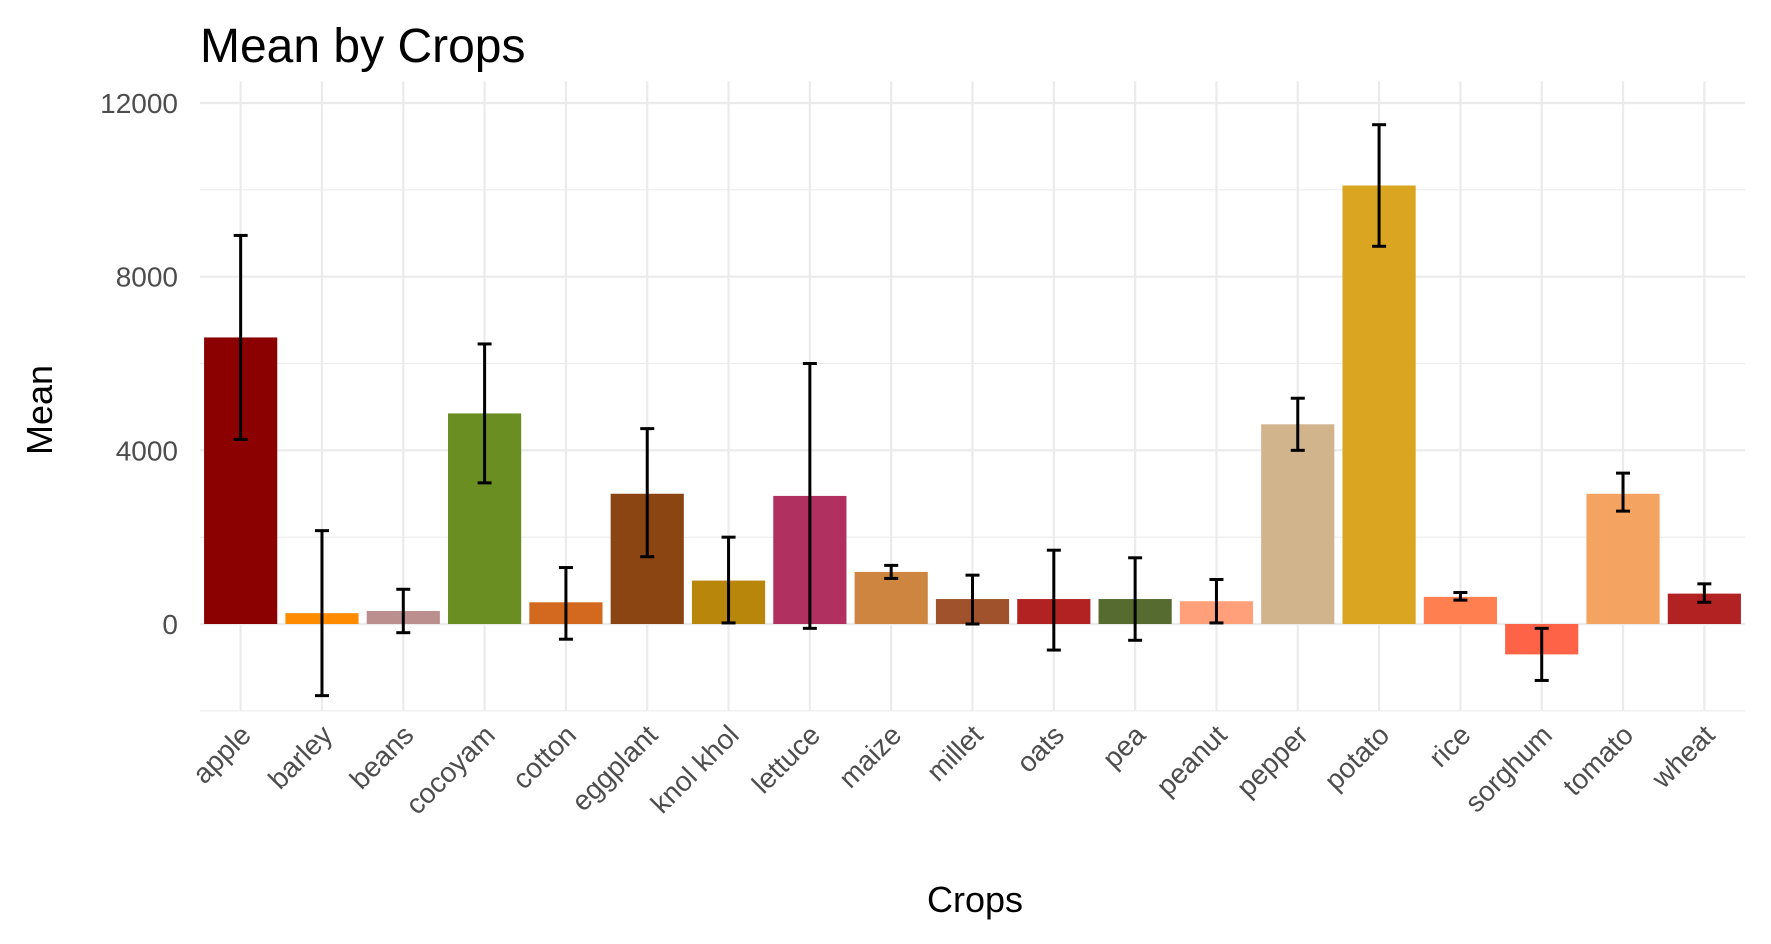  What do you see at coordinates (1053, 600) in the screenshot?
I see `error-bar-oats` at bounding box center [1053, 600].